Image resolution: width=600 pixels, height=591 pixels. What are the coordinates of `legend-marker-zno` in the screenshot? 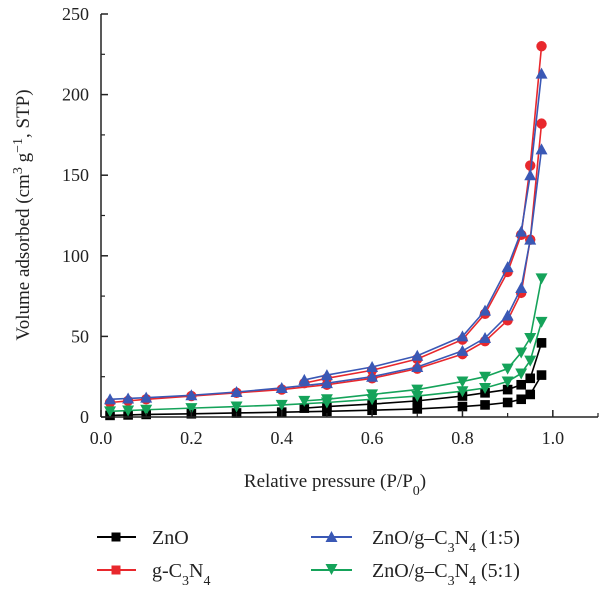 It's located at (116, 537).